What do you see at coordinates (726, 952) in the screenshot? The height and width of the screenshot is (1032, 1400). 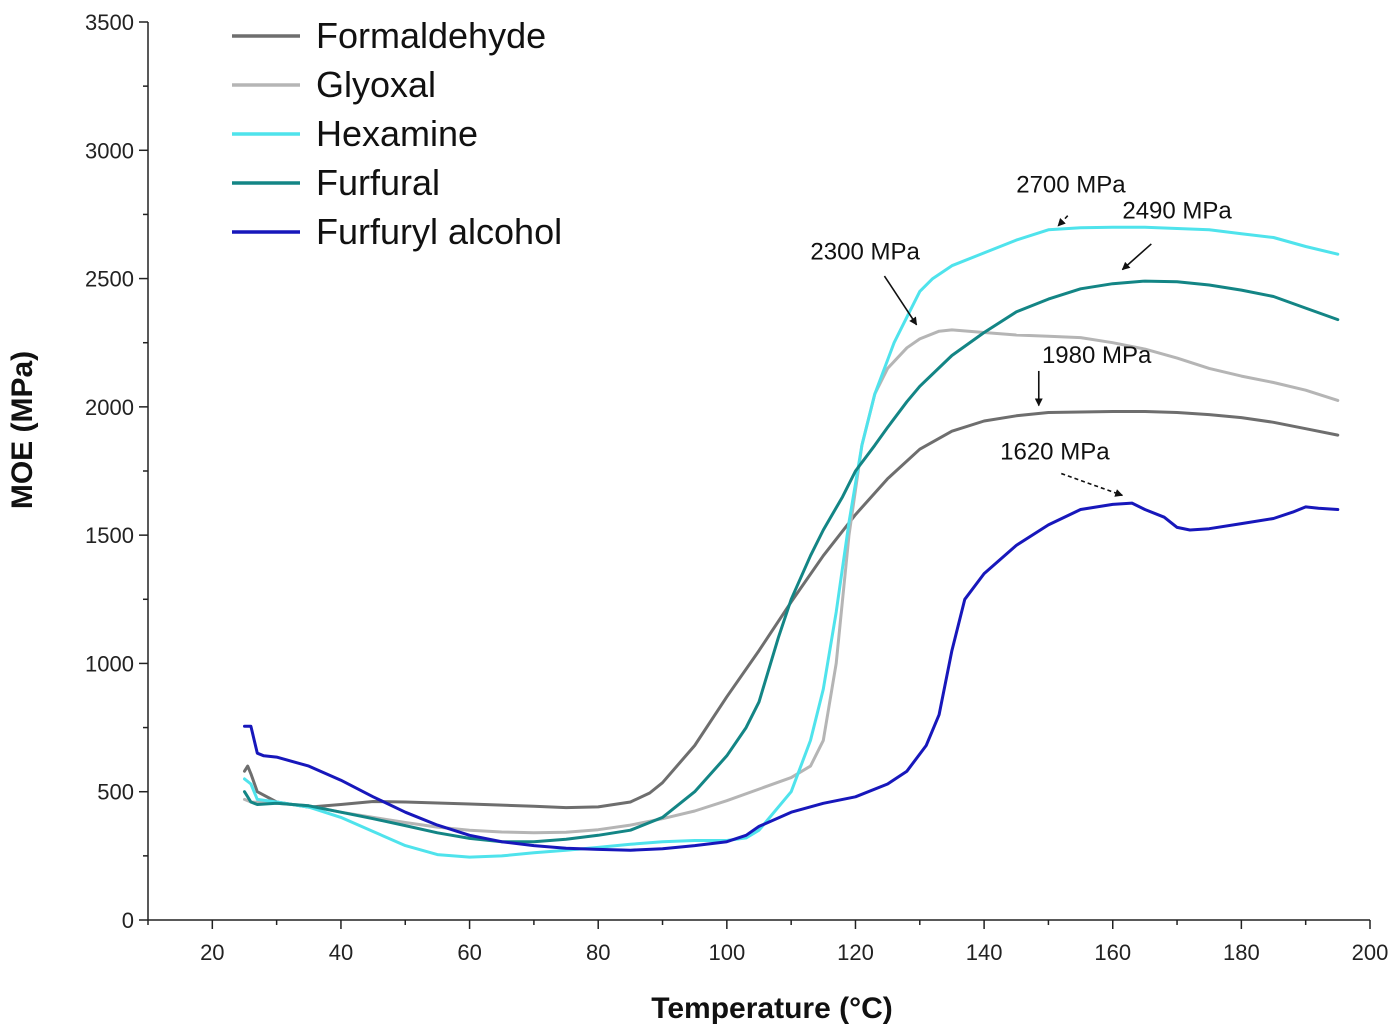 I see `x-tick-label: 100` at bounding box center [726, 952].